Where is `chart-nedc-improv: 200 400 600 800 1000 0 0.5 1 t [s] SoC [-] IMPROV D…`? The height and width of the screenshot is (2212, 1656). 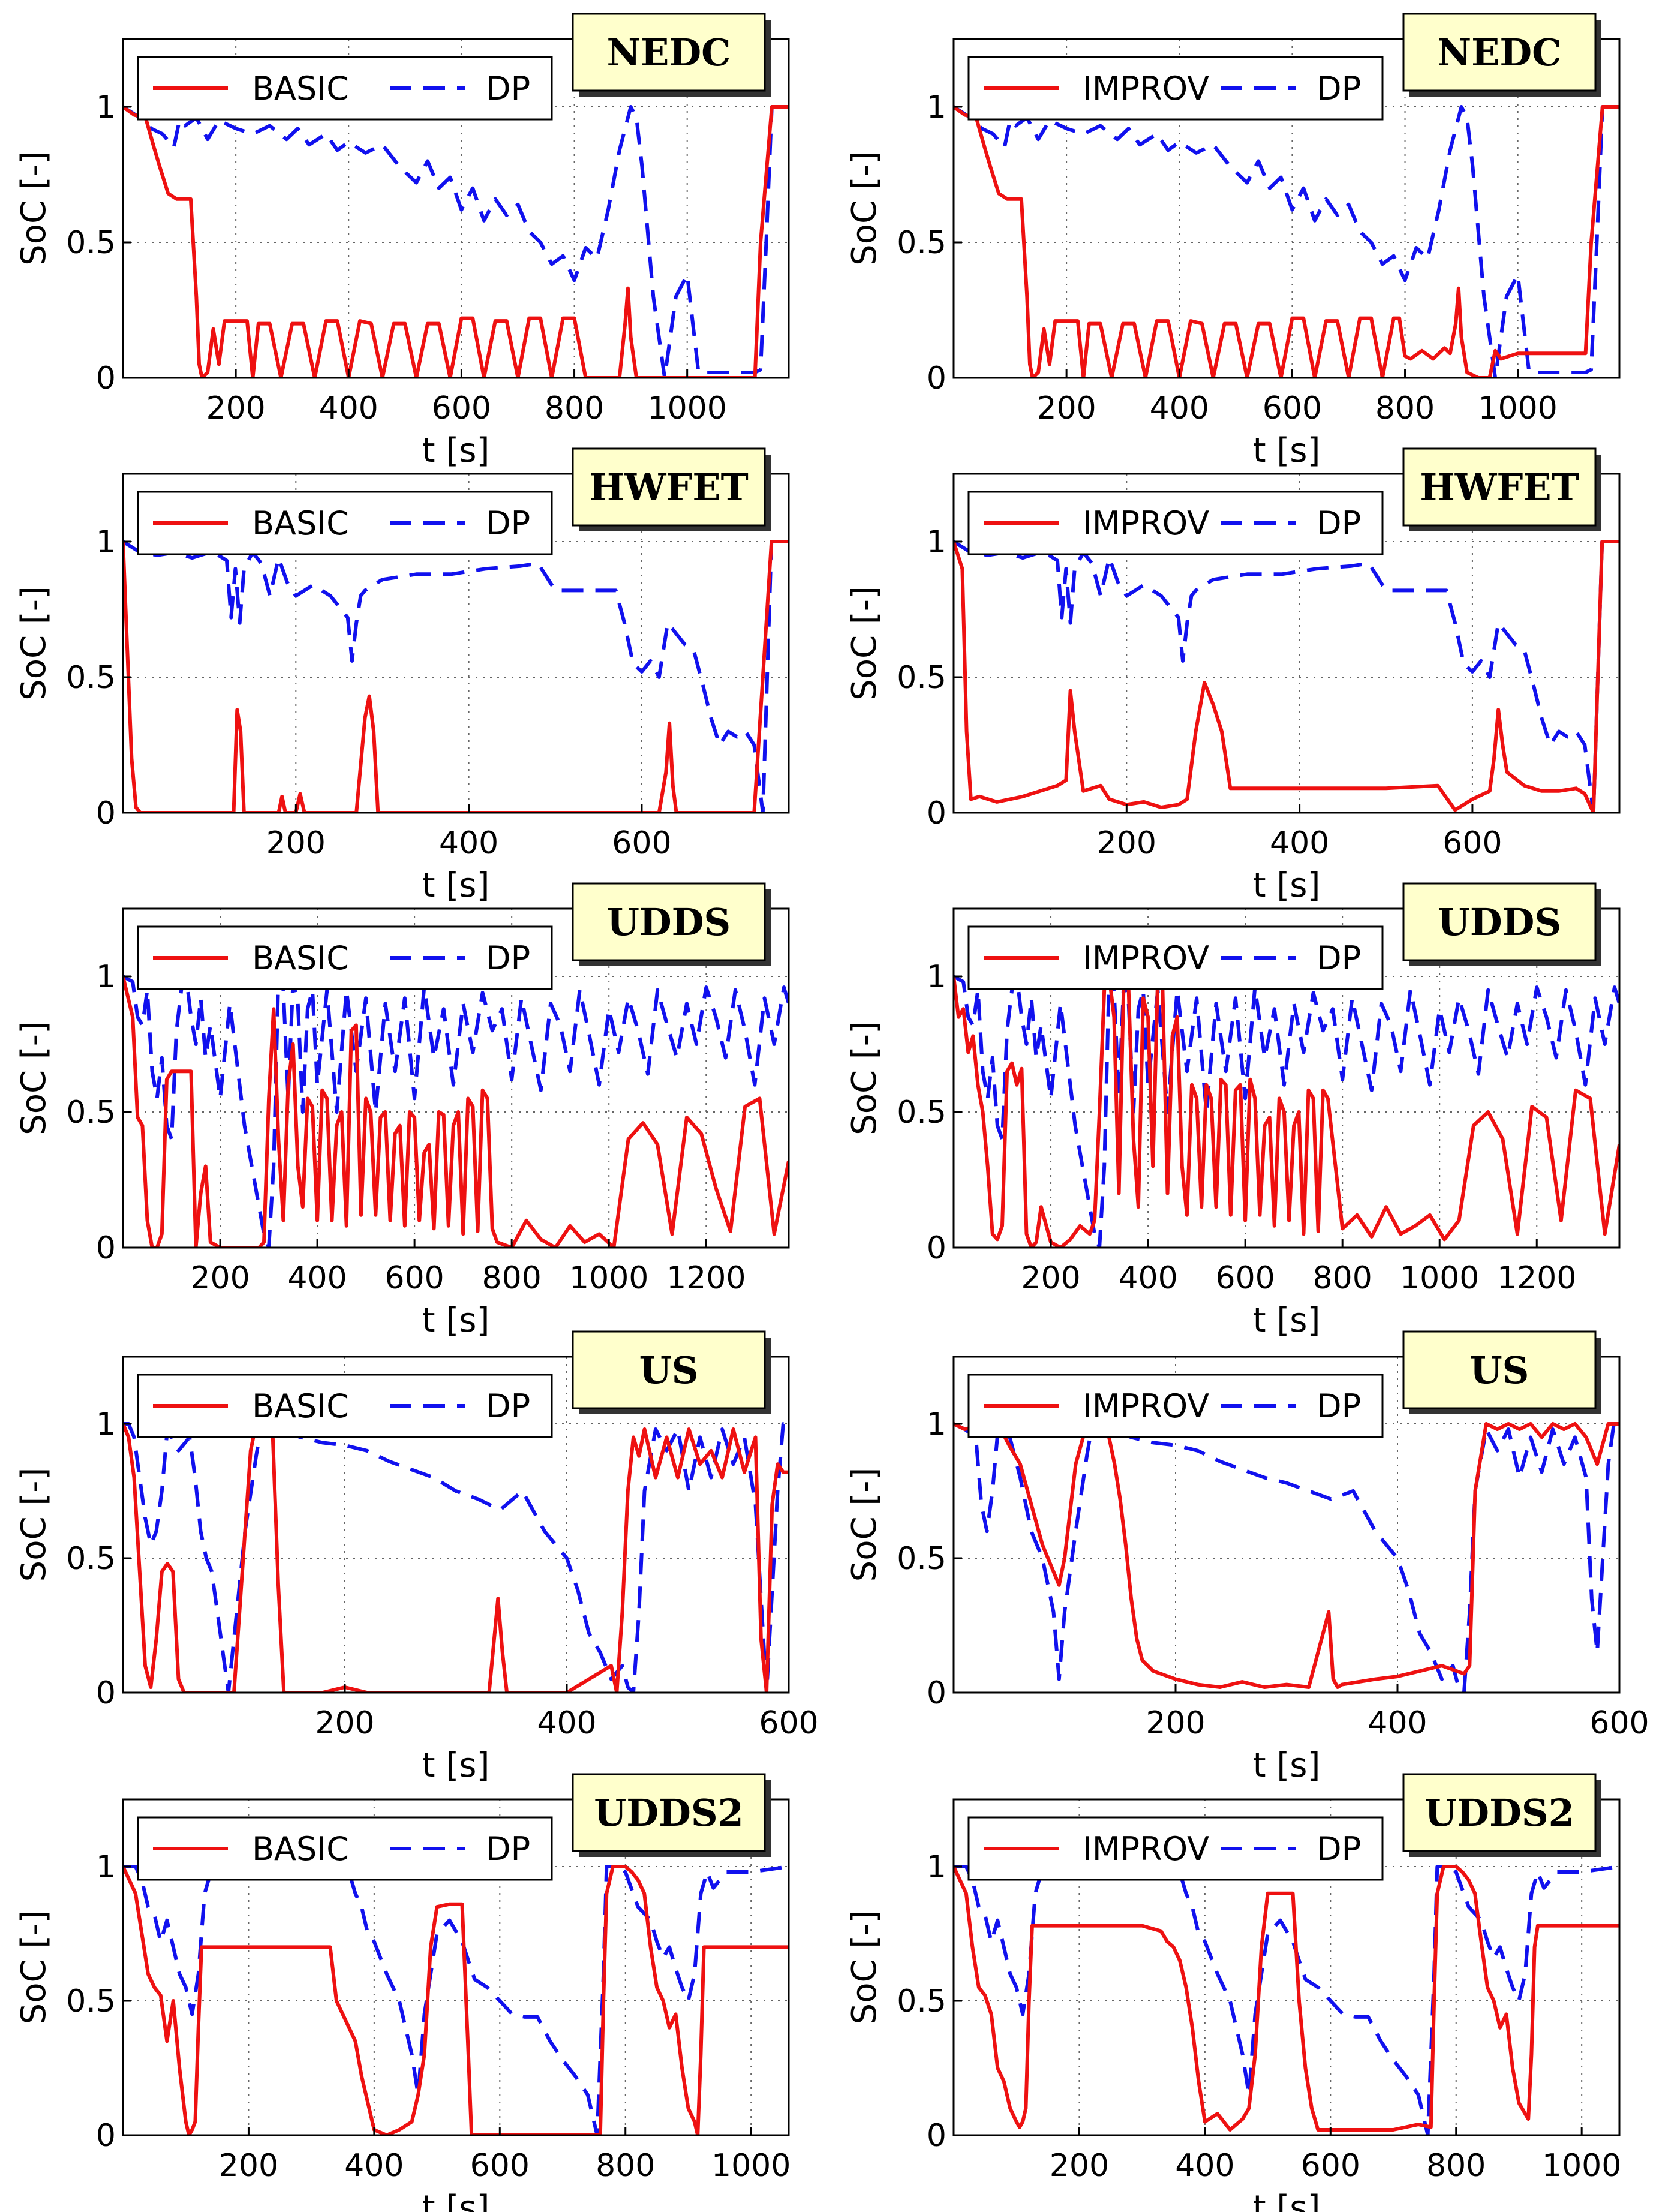
chart-nedc-improv: 200 400 600 800 1000 0 0.5 1 t [s] SoC [-] IMPROV D… is located at coordinates (1233, 241).